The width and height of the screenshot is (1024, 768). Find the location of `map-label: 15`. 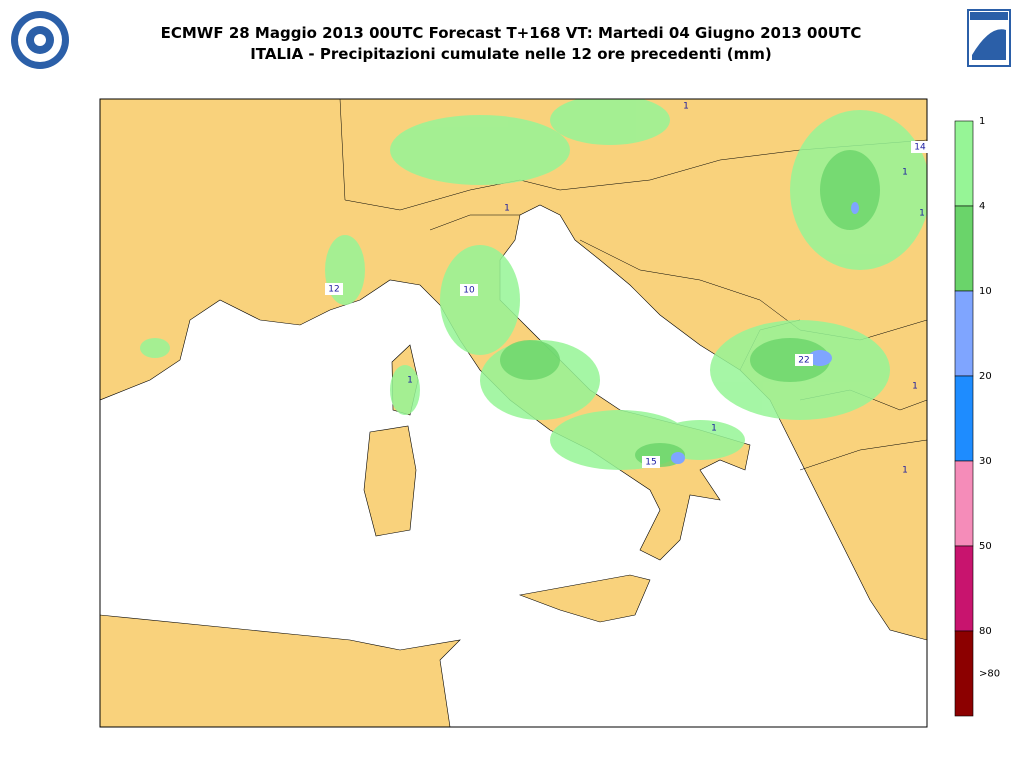

map-label: 15 is located at coordinates (650, 463).